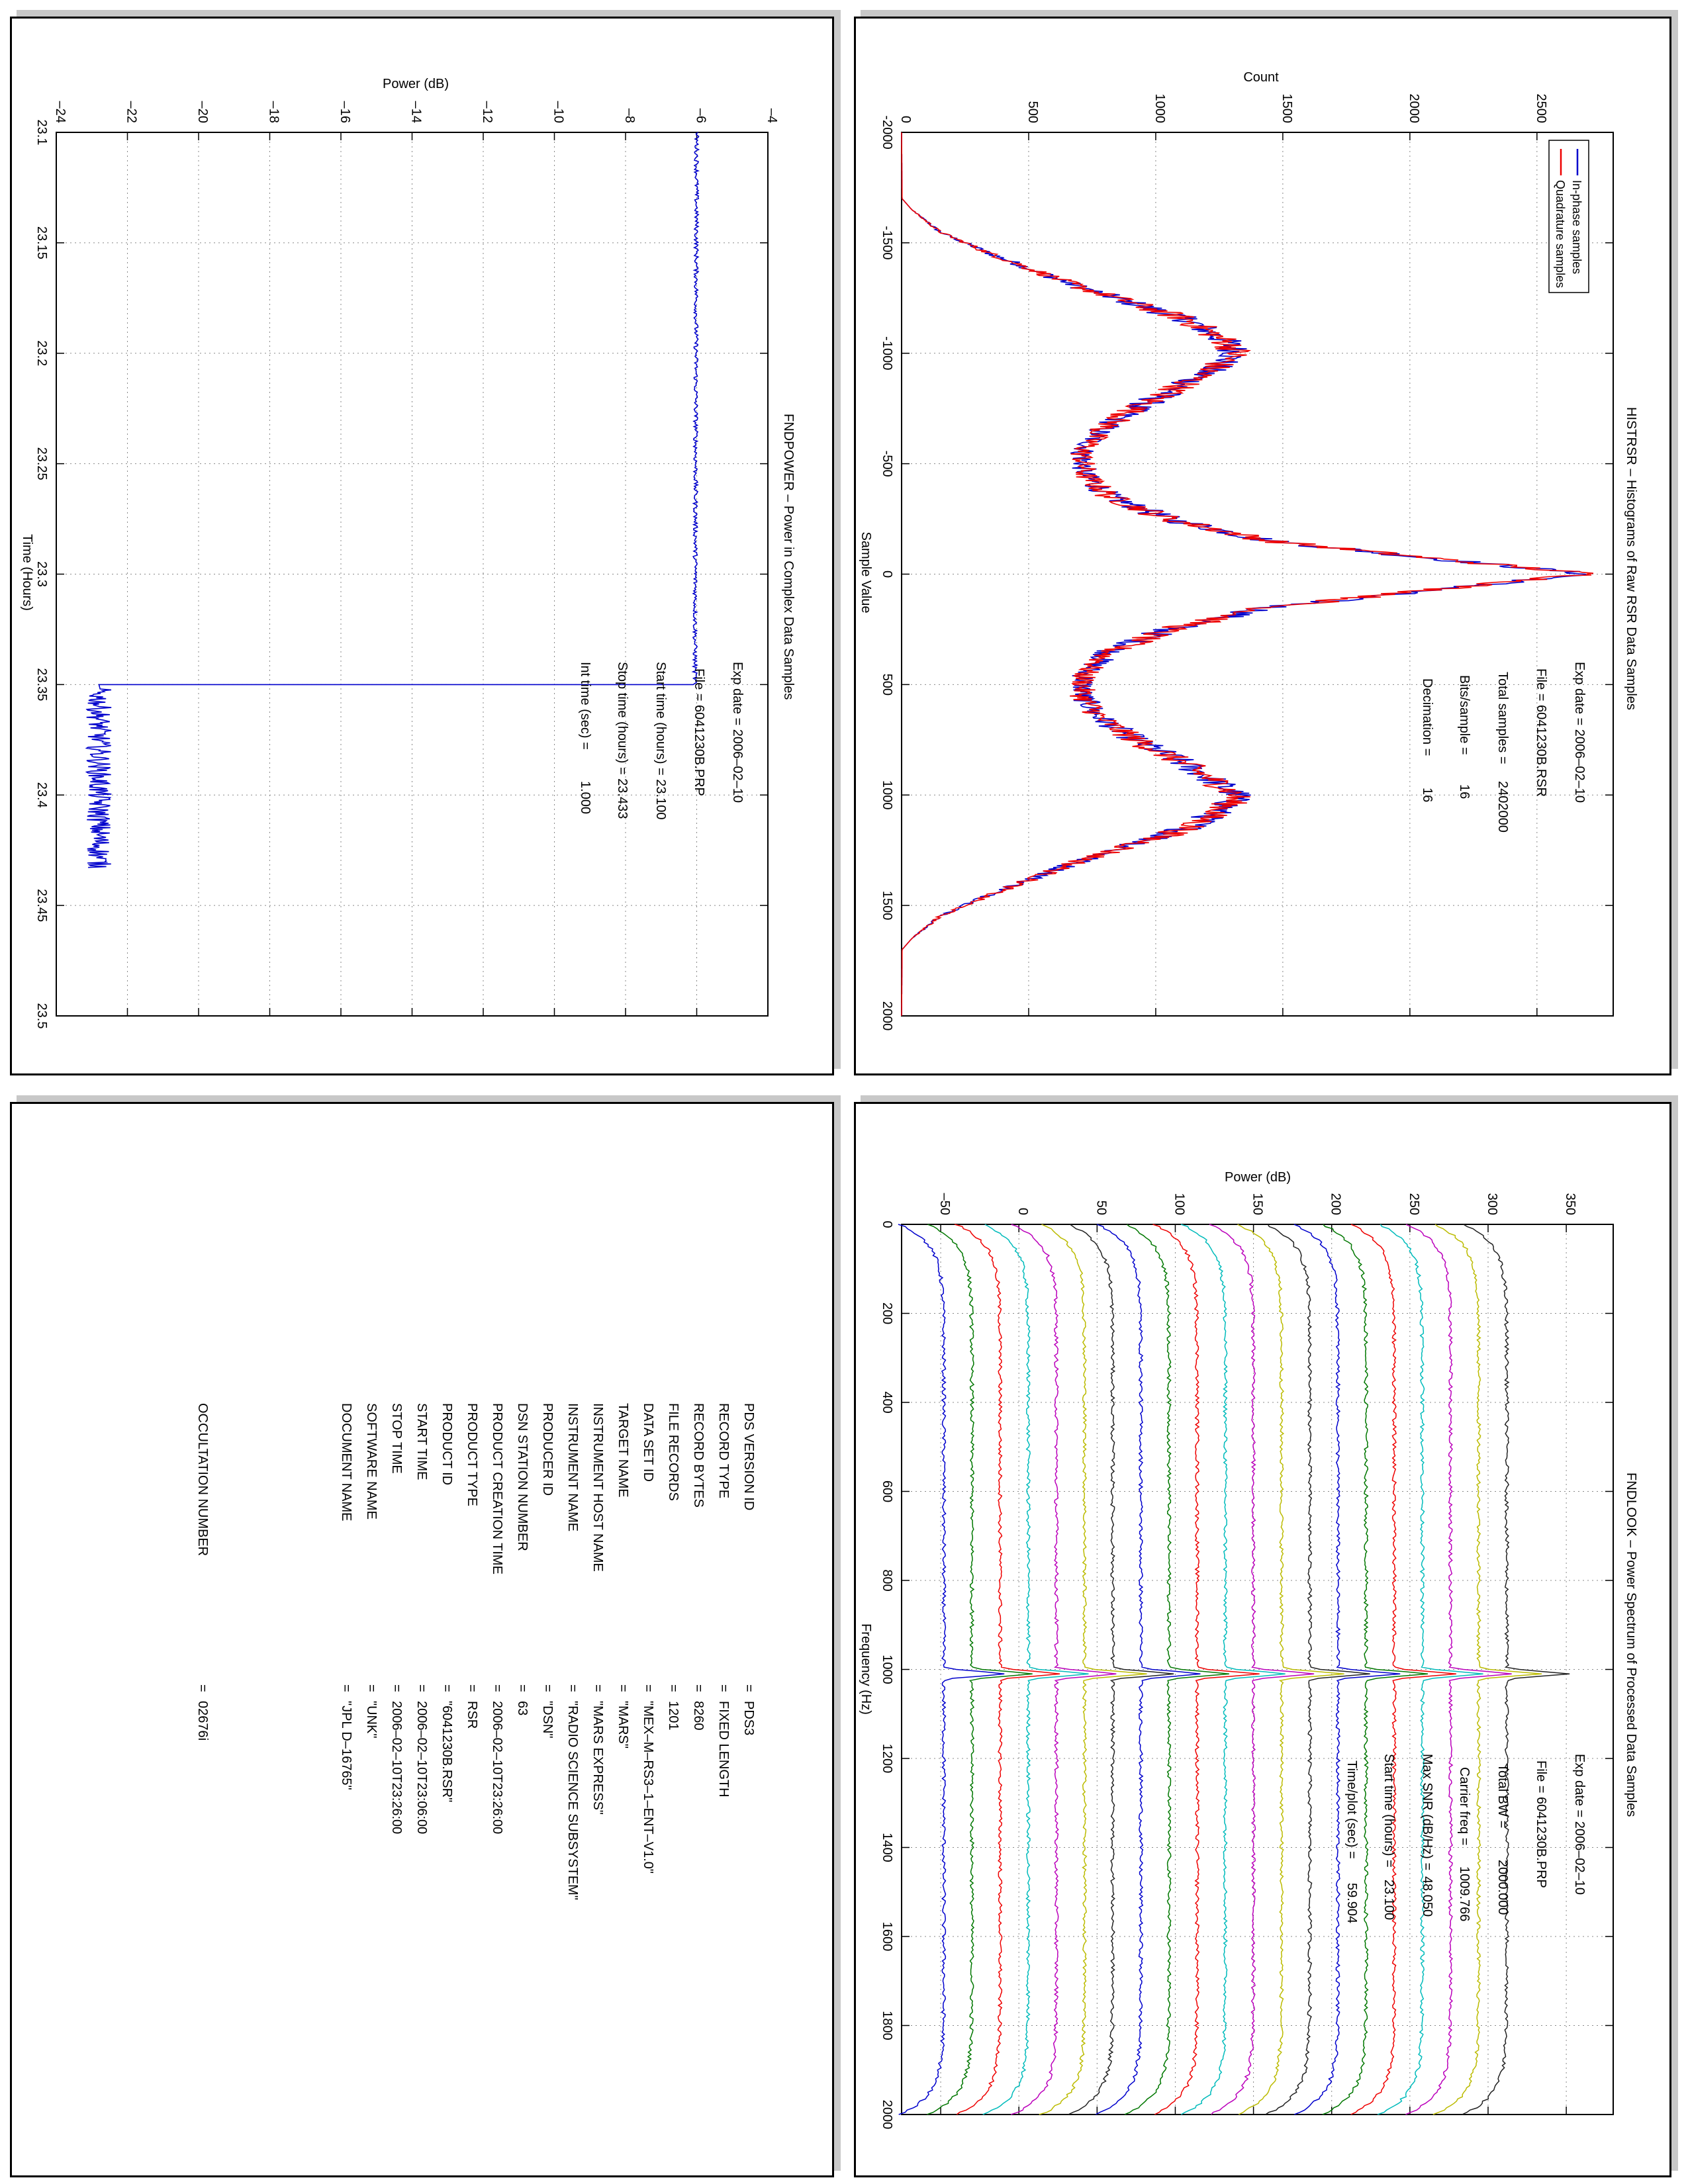 Image resolution: width=1688 pixels, height=2184 pixels. What do you see at coordinates (497, 1767) in the screenshot?
I see `label-value: 2006–02–10T23:26:00` at bounding box center [497, 1767].